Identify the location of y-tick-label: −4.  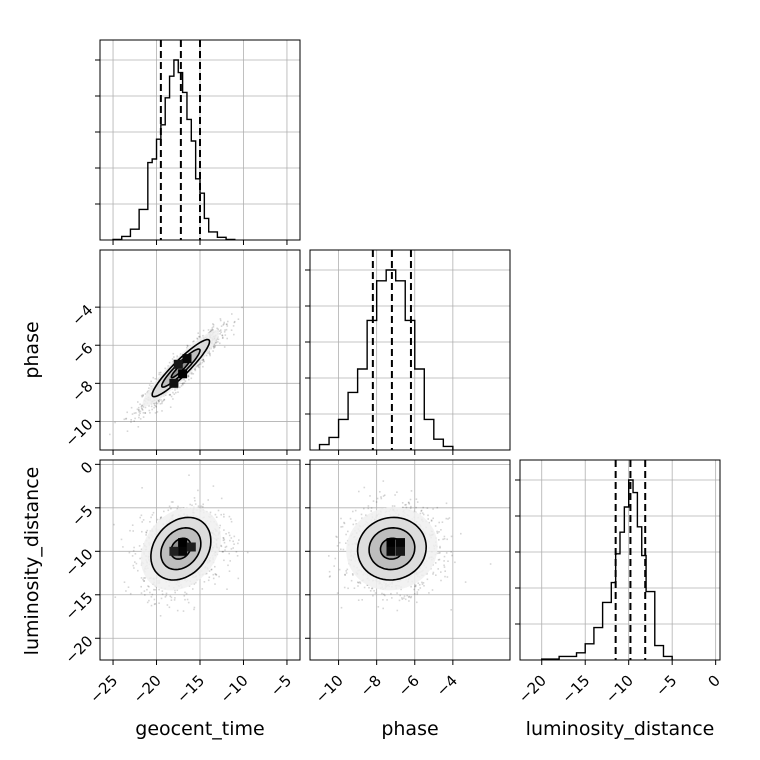
(82, 315).